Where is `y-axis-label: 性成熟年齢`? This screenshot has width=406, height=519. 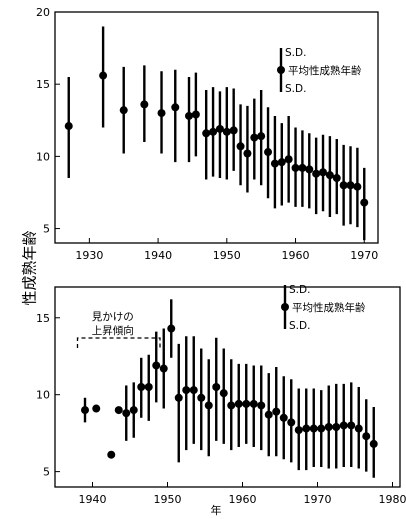 y-axis-label: 性成熟年齢 is located at coordinates (30, 267).